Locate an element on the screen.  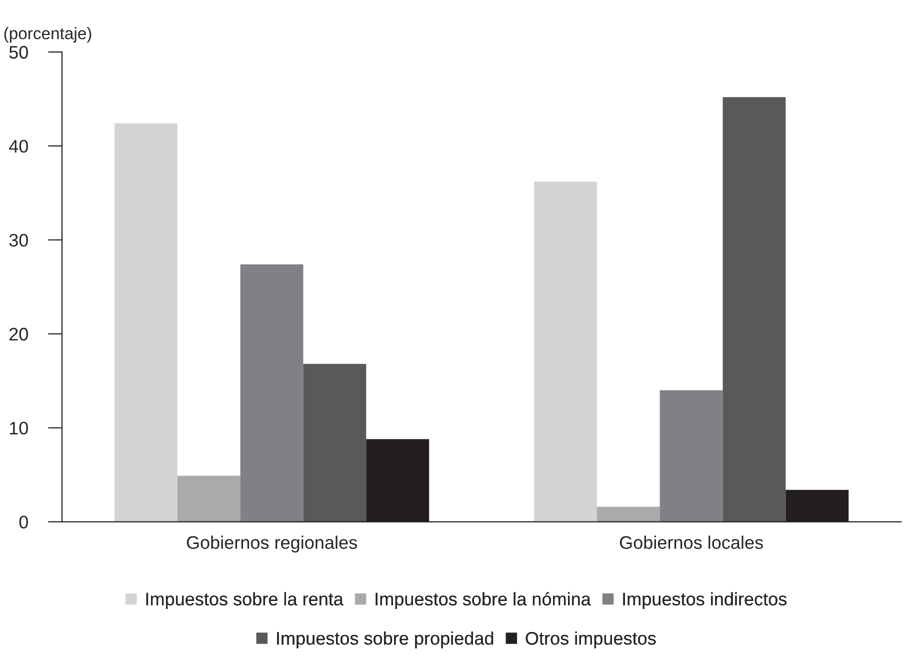
x-tick-label: Gobiernos locales is located at coordinates (691, 542).